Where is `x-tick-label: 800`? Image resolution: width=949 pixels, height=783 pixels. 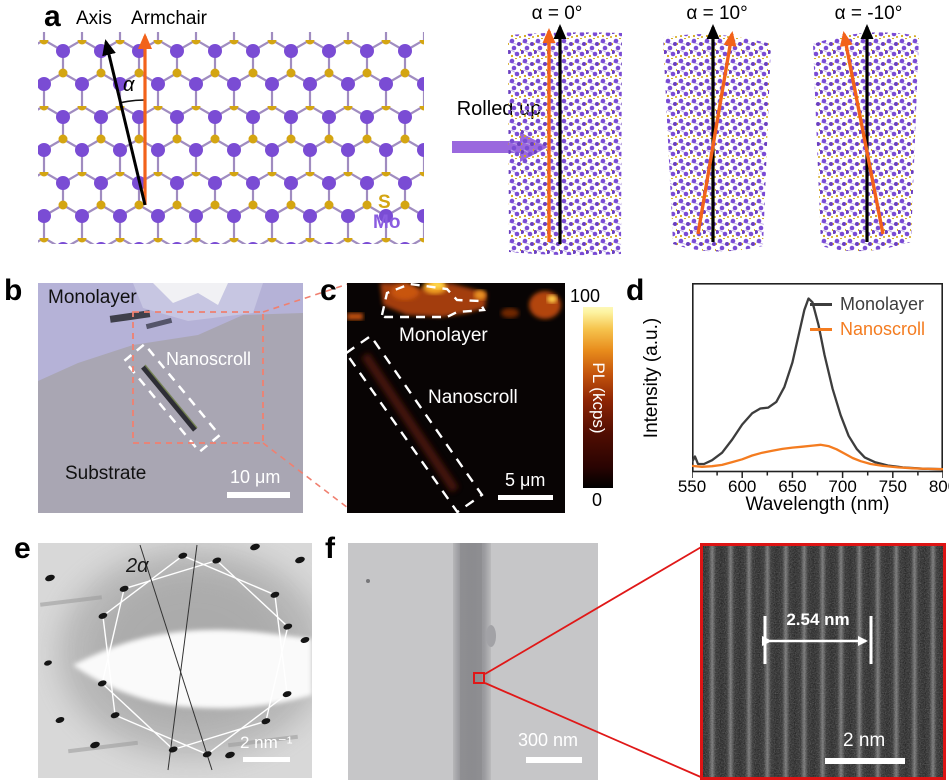 x-tick-label: 800 is located at coordinates (938, 486).